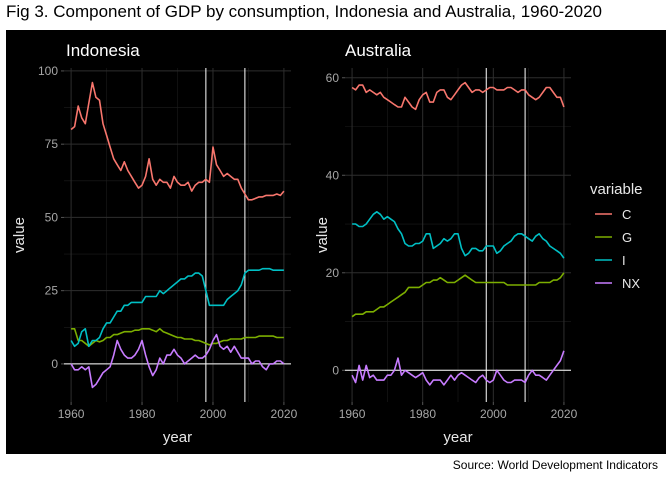 The width and height of the screenshot is (672, 480). I want to click on y-tick-label: 20, so click(333, 273).